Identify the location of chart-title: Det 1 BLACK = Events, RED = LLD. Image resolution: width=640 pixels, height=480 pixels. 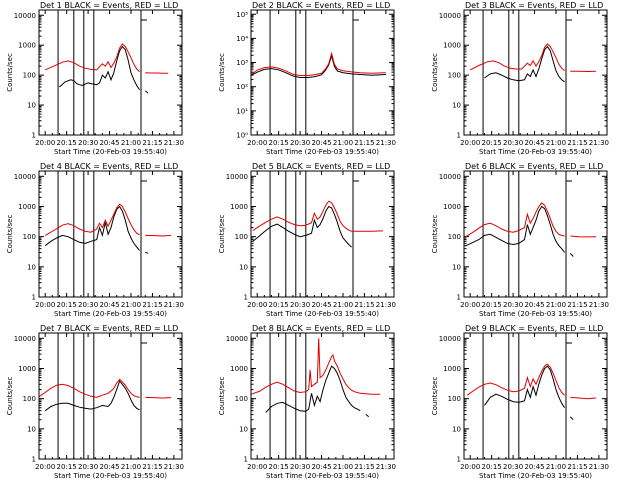
(109, 5).